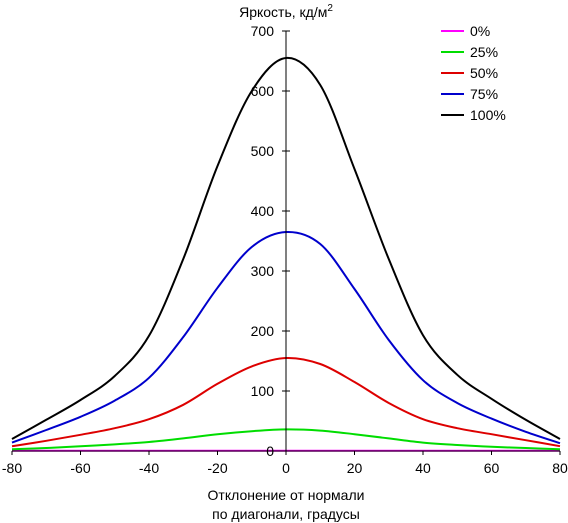 This screenshot has width=568, height=523. I want to click on y-tick-label: 700, so click(263, 31).